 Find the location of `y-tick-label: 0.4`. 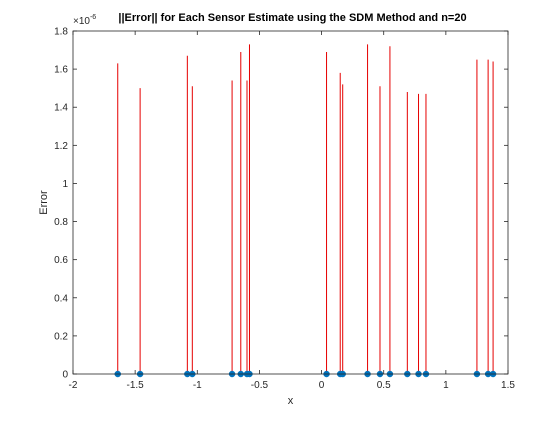

y-tick-label: 0.4 is located at coordinates (61, 298).